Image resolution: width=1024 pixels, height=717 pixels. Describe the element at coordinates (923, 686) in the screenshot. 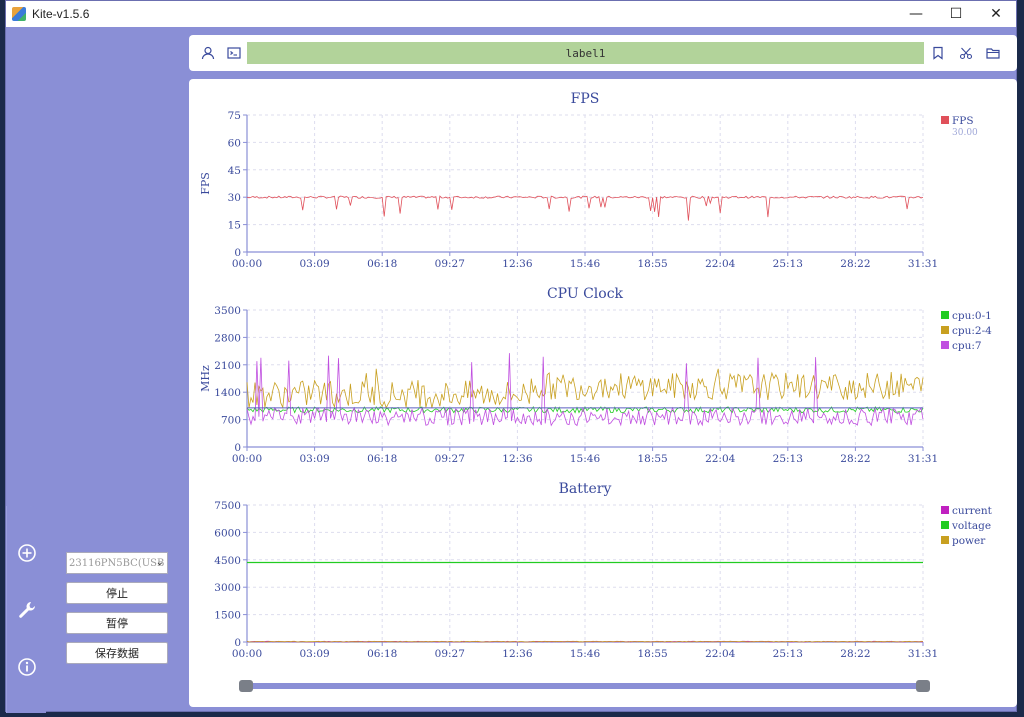

I see `slider-end-handle` at that location.